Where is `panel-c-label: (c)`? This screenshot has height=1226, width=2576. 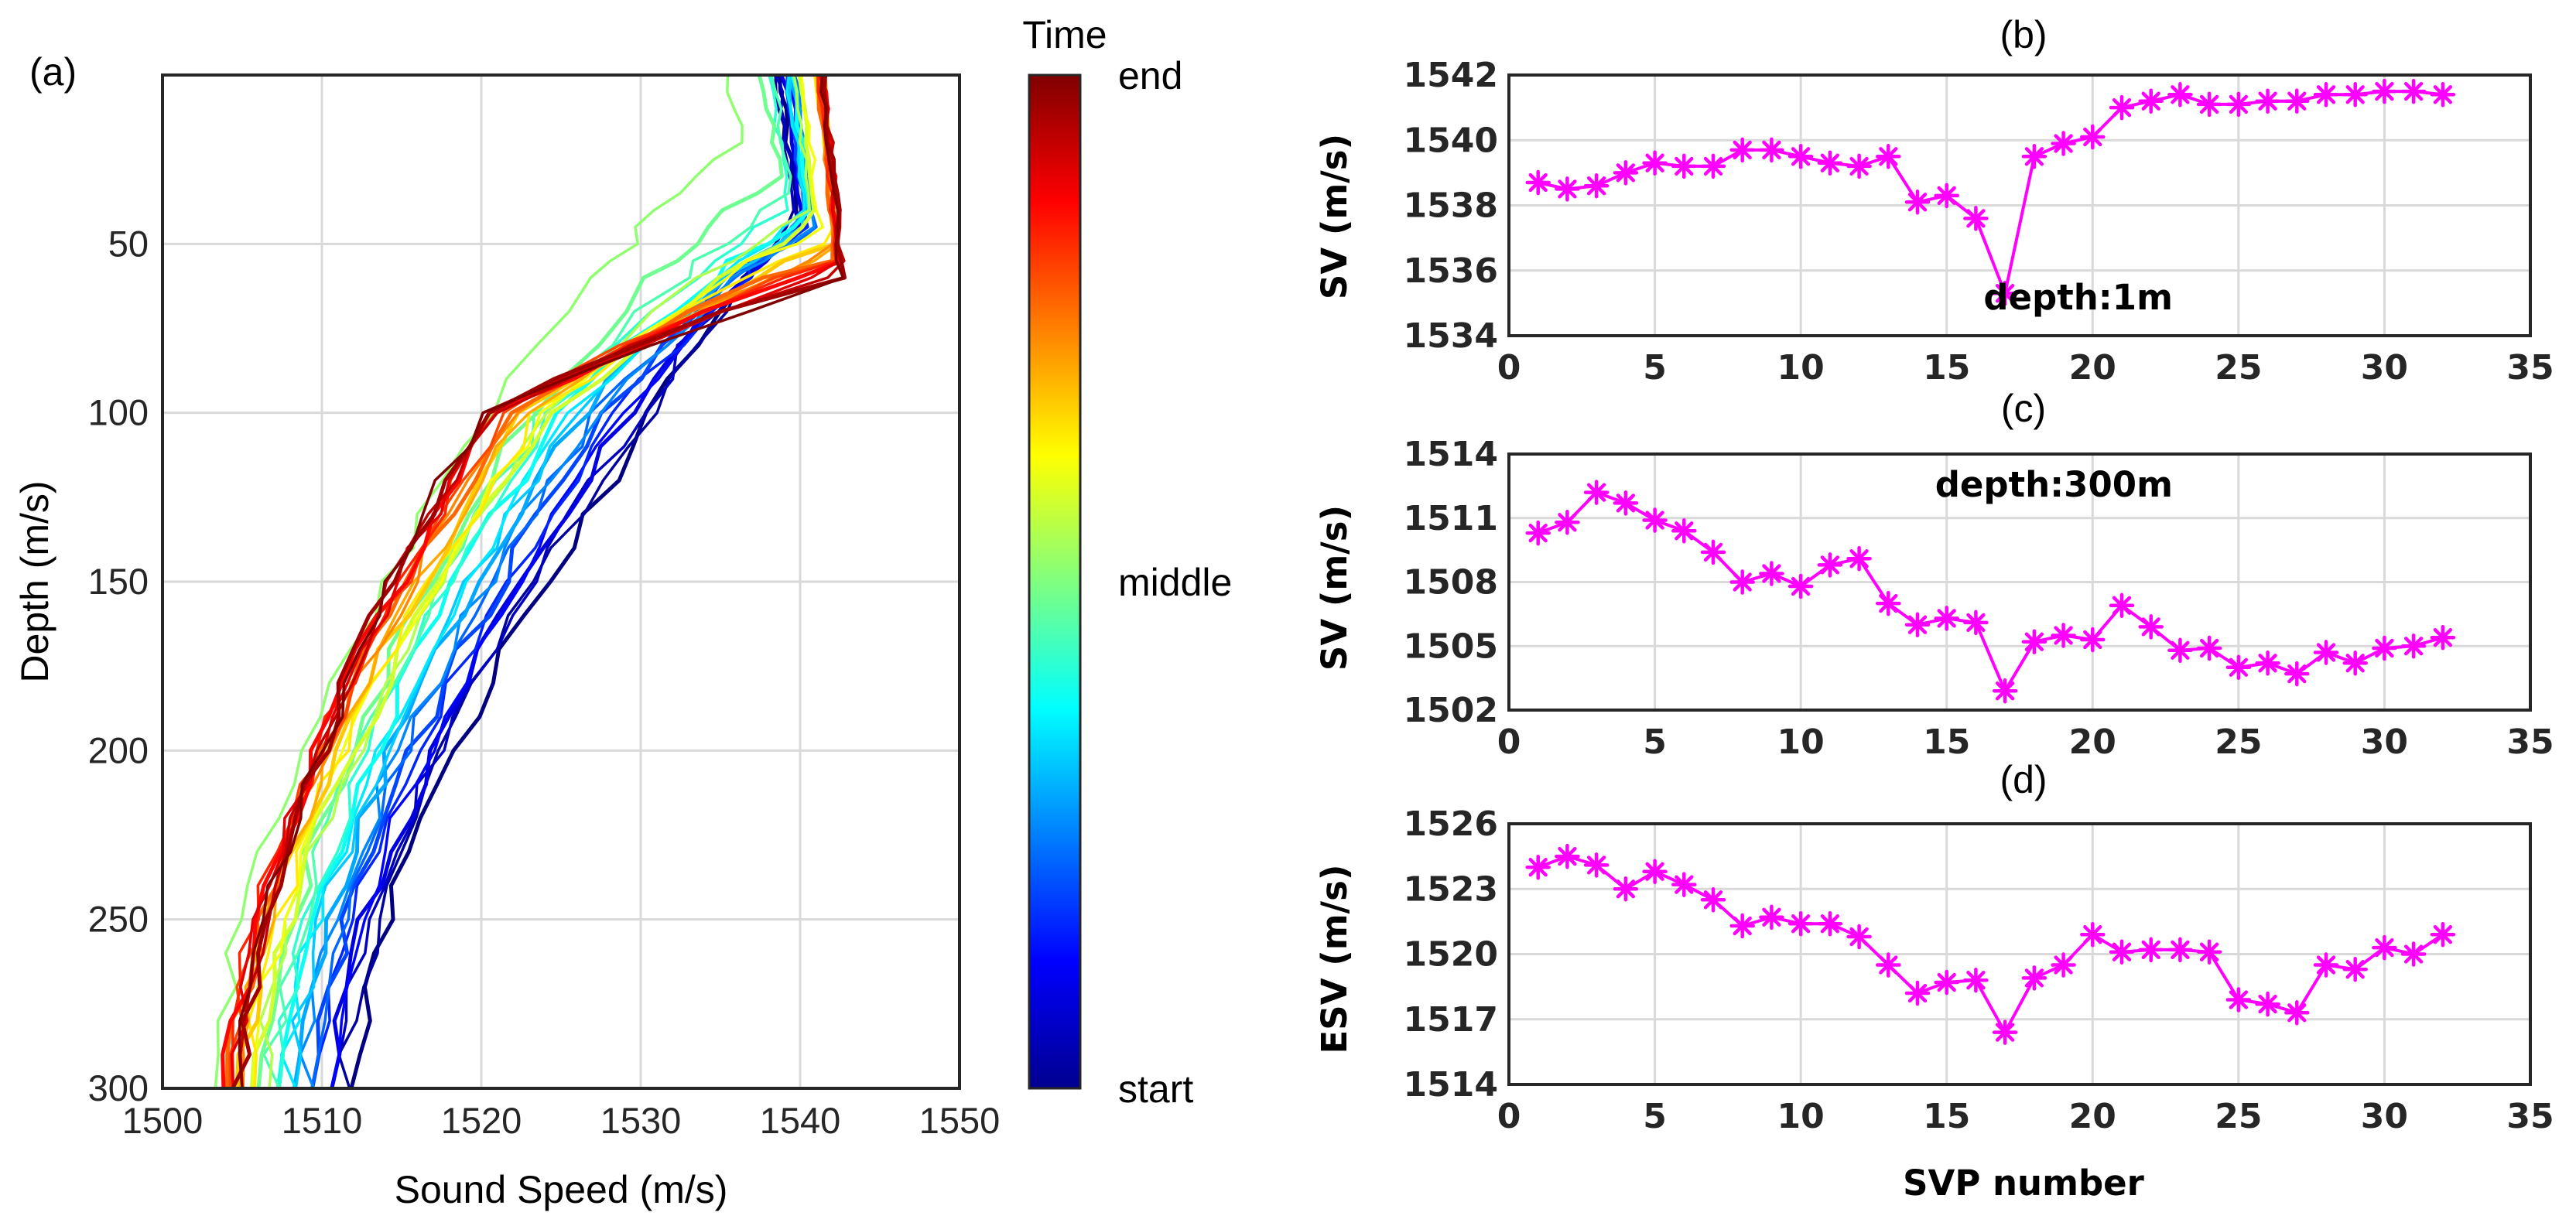
panel-c-label: (c) is located at coordinates (2024, 408).